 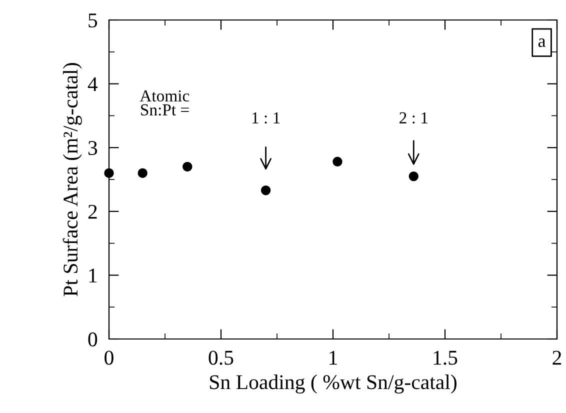 What do you see at coordinates (93, 275) in the screenshot?
I see `y-tick-label: 1` at bounding box center [93, 275].